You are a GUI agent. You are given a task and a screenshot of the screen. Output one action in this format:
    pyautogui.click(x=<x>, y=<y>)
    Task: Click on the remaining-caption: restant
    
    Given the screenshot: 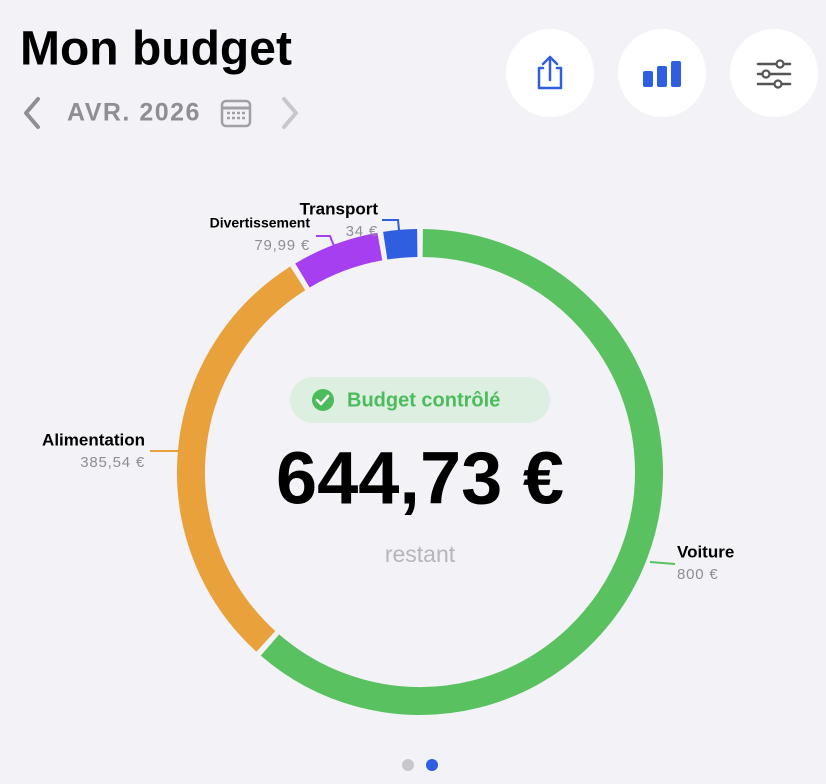 What is the action you would take?
    pyautogui.click(x=420, y=554)
    